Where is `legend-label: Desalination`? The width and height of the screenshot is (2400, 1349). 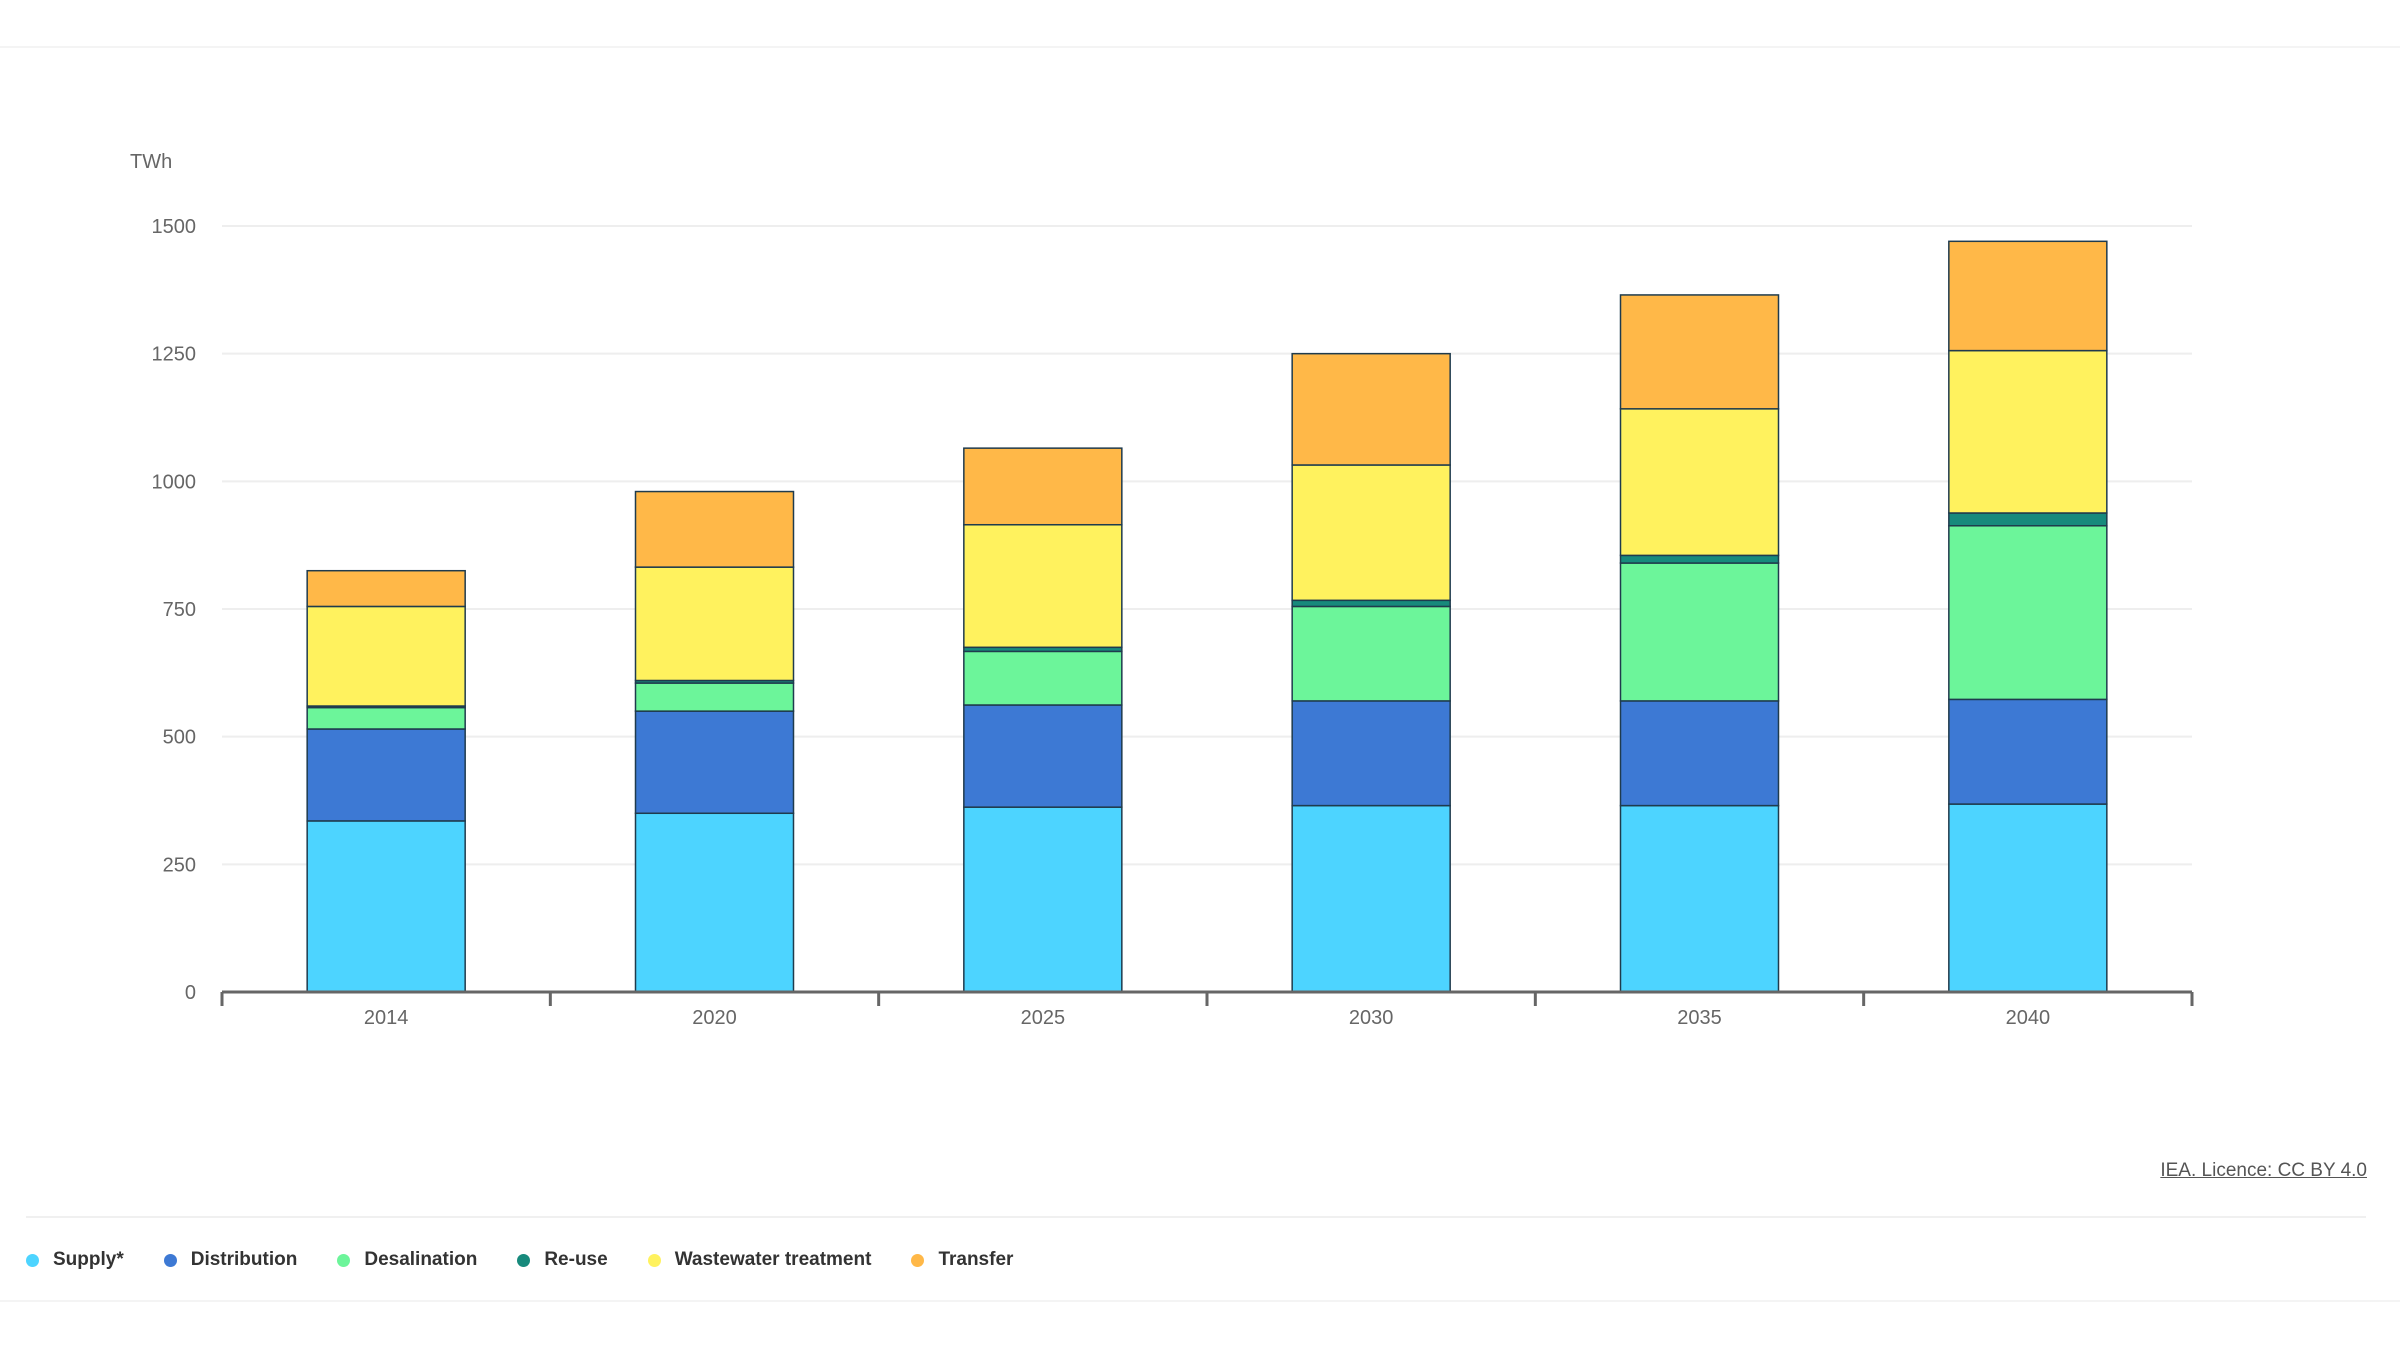
legend-label: Desalination is located at coordinates (421, 1259).